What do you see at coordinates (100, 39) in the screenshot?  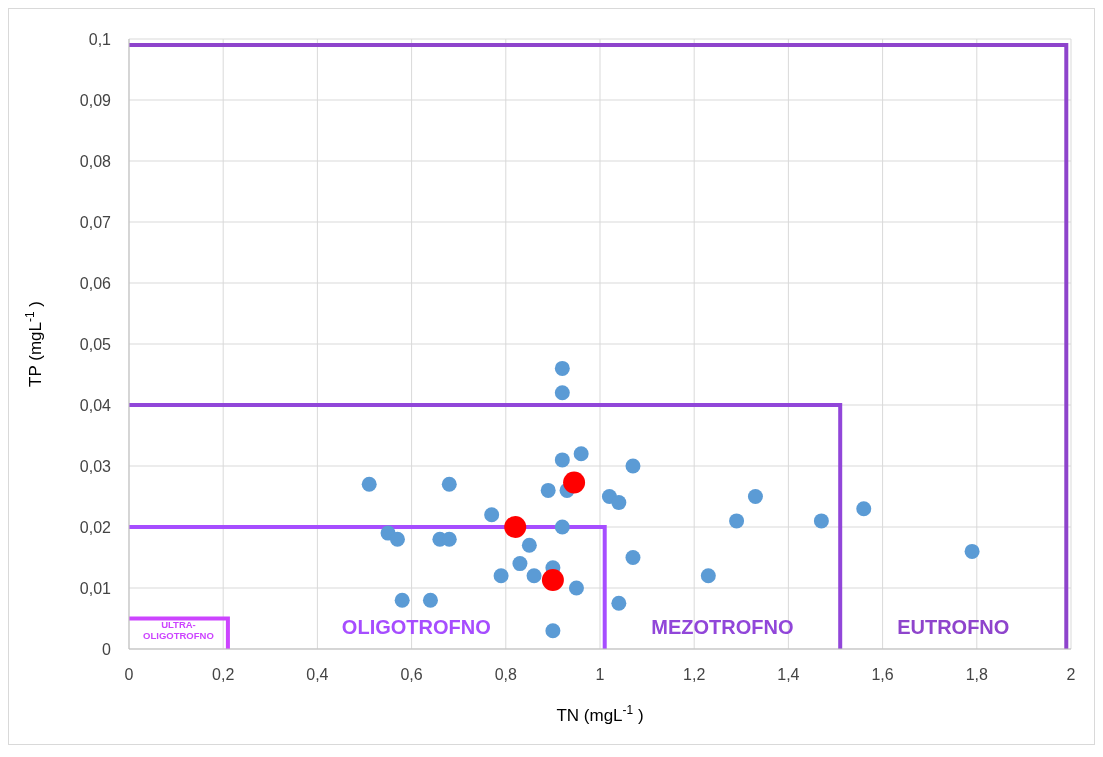 I see `y-tick-label: 0,1` at bounding box center [100, 39].